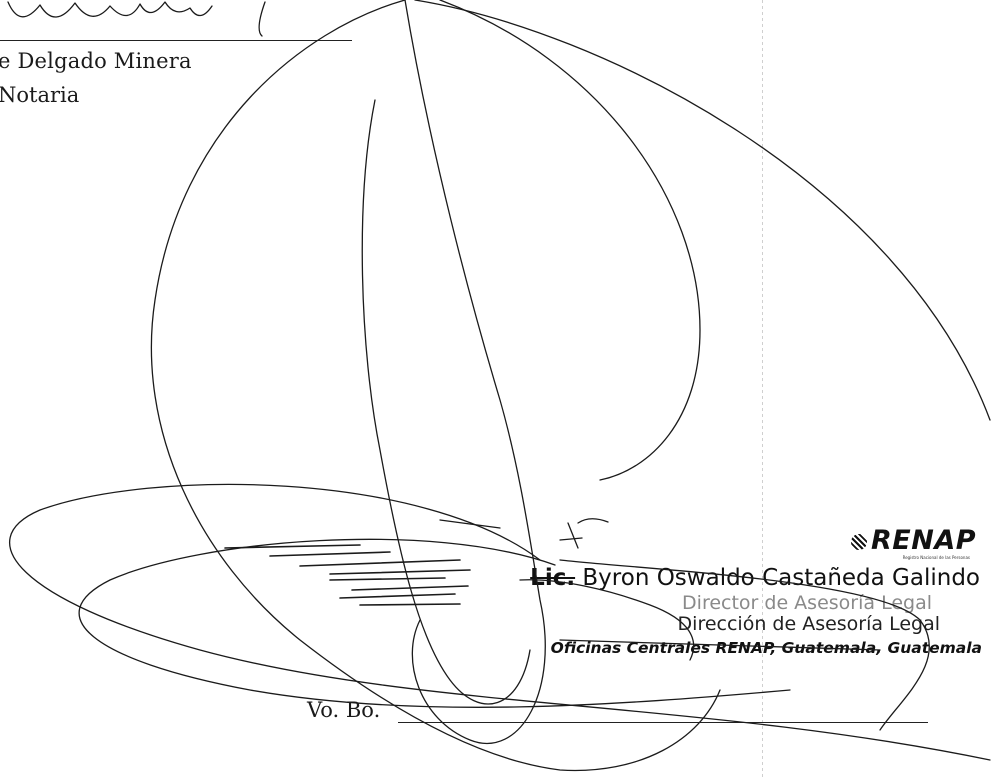 The width and height of the screenshot is (996, 780). Describe the element at coordinates (96, 61) in the screenshot. I see `notary-name: e Delgado Minera` at that location.